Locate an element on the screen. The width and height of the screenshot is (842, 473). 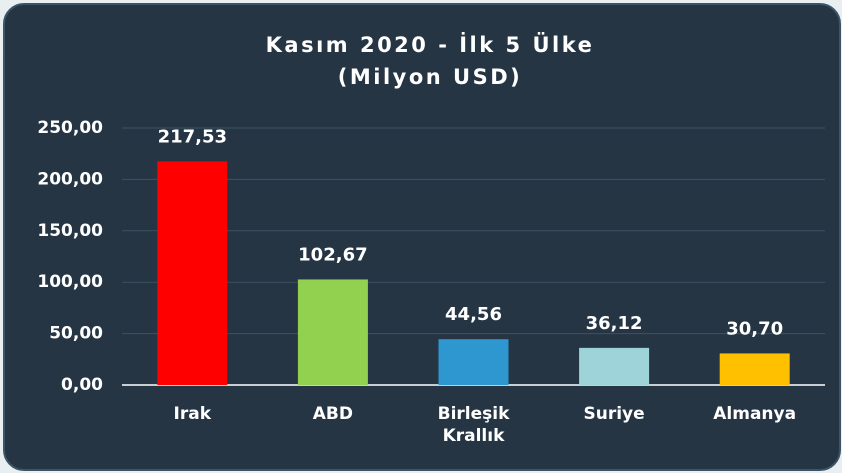
x-tick-label: ABD is located at coordinates (332, 414).